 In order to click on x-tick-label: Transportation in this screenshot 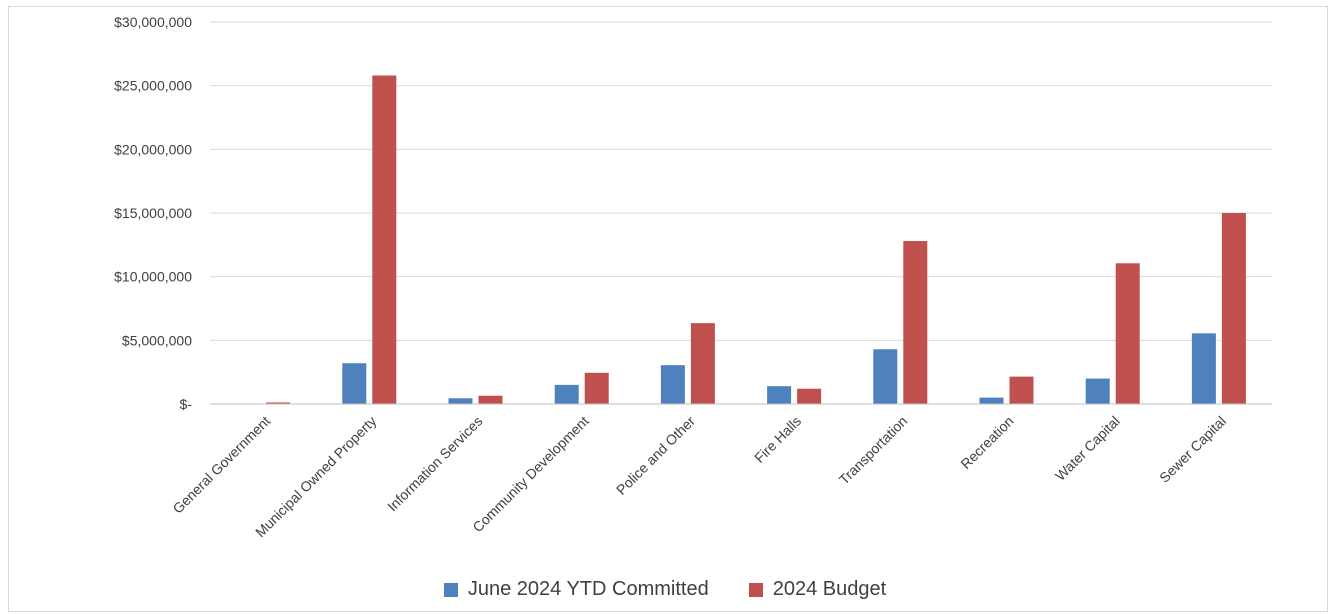, I will do `click(873, 450)`.